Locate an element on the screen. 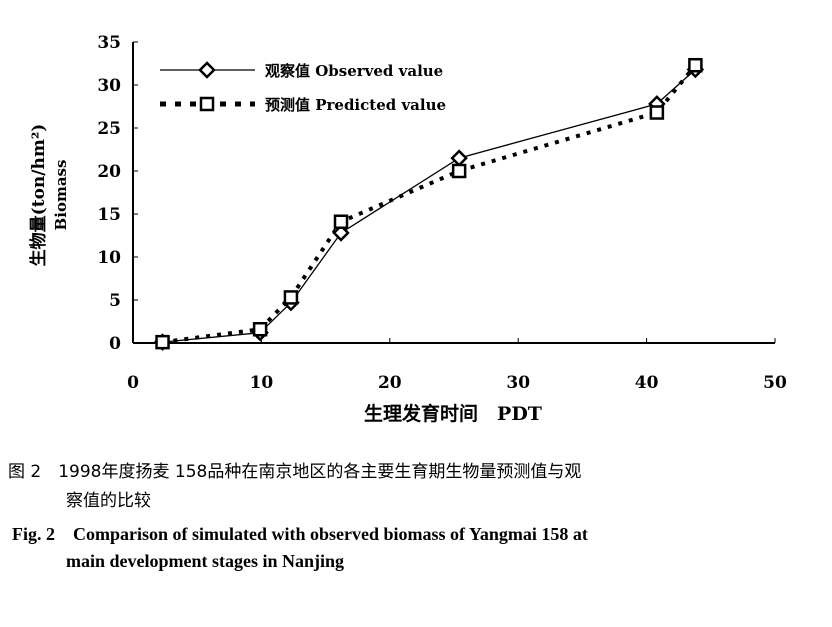  x-tick-label: 30 is located at coordinates (518, 383).